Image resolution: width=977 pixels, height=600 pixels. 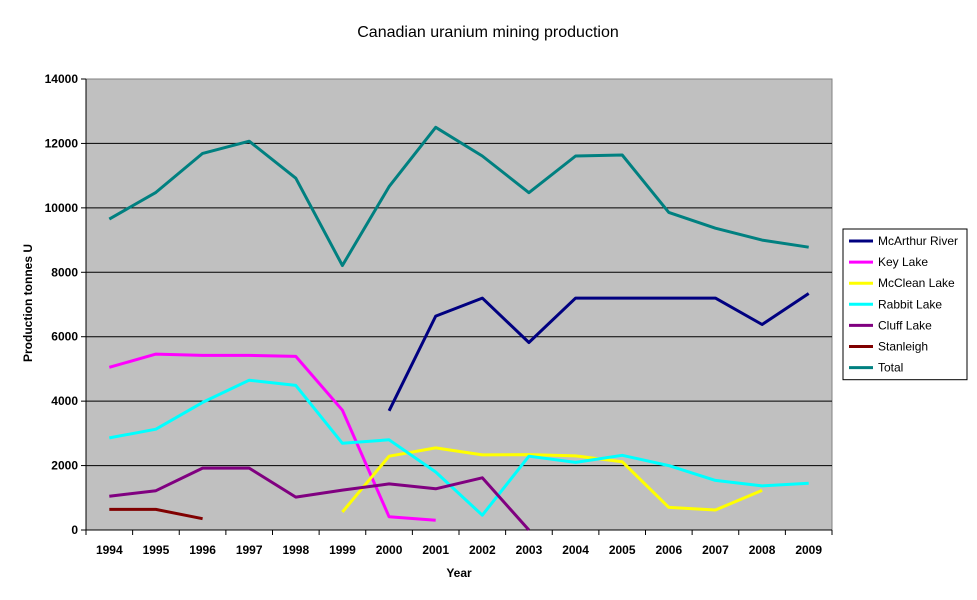 What do you see at coordinates (876, 368) in the screenshot?
I see `legend-item: Total` at bounding box center [876, 368].